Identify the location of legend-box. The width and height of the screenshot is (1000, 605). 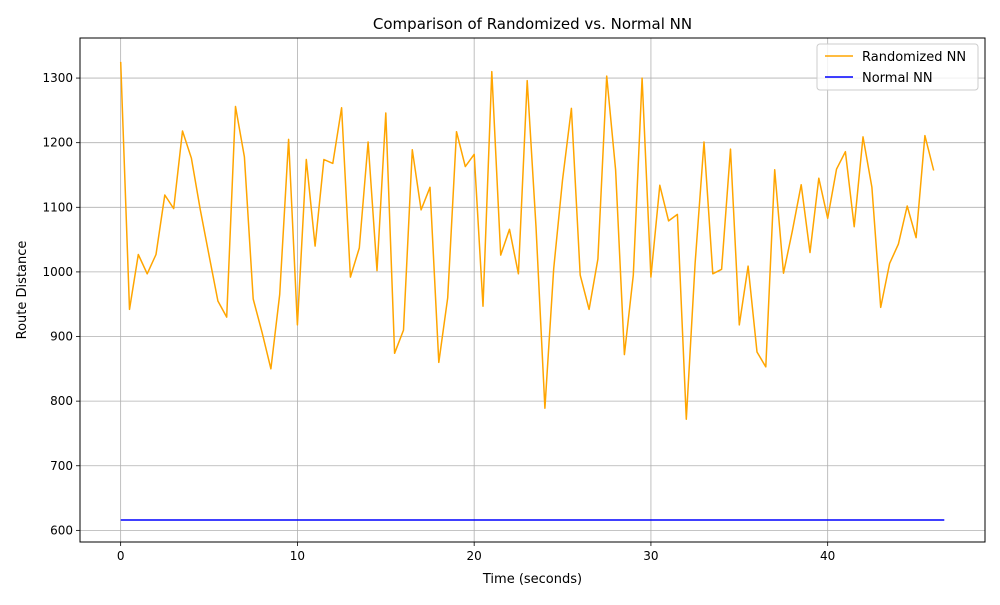
(897, 67).